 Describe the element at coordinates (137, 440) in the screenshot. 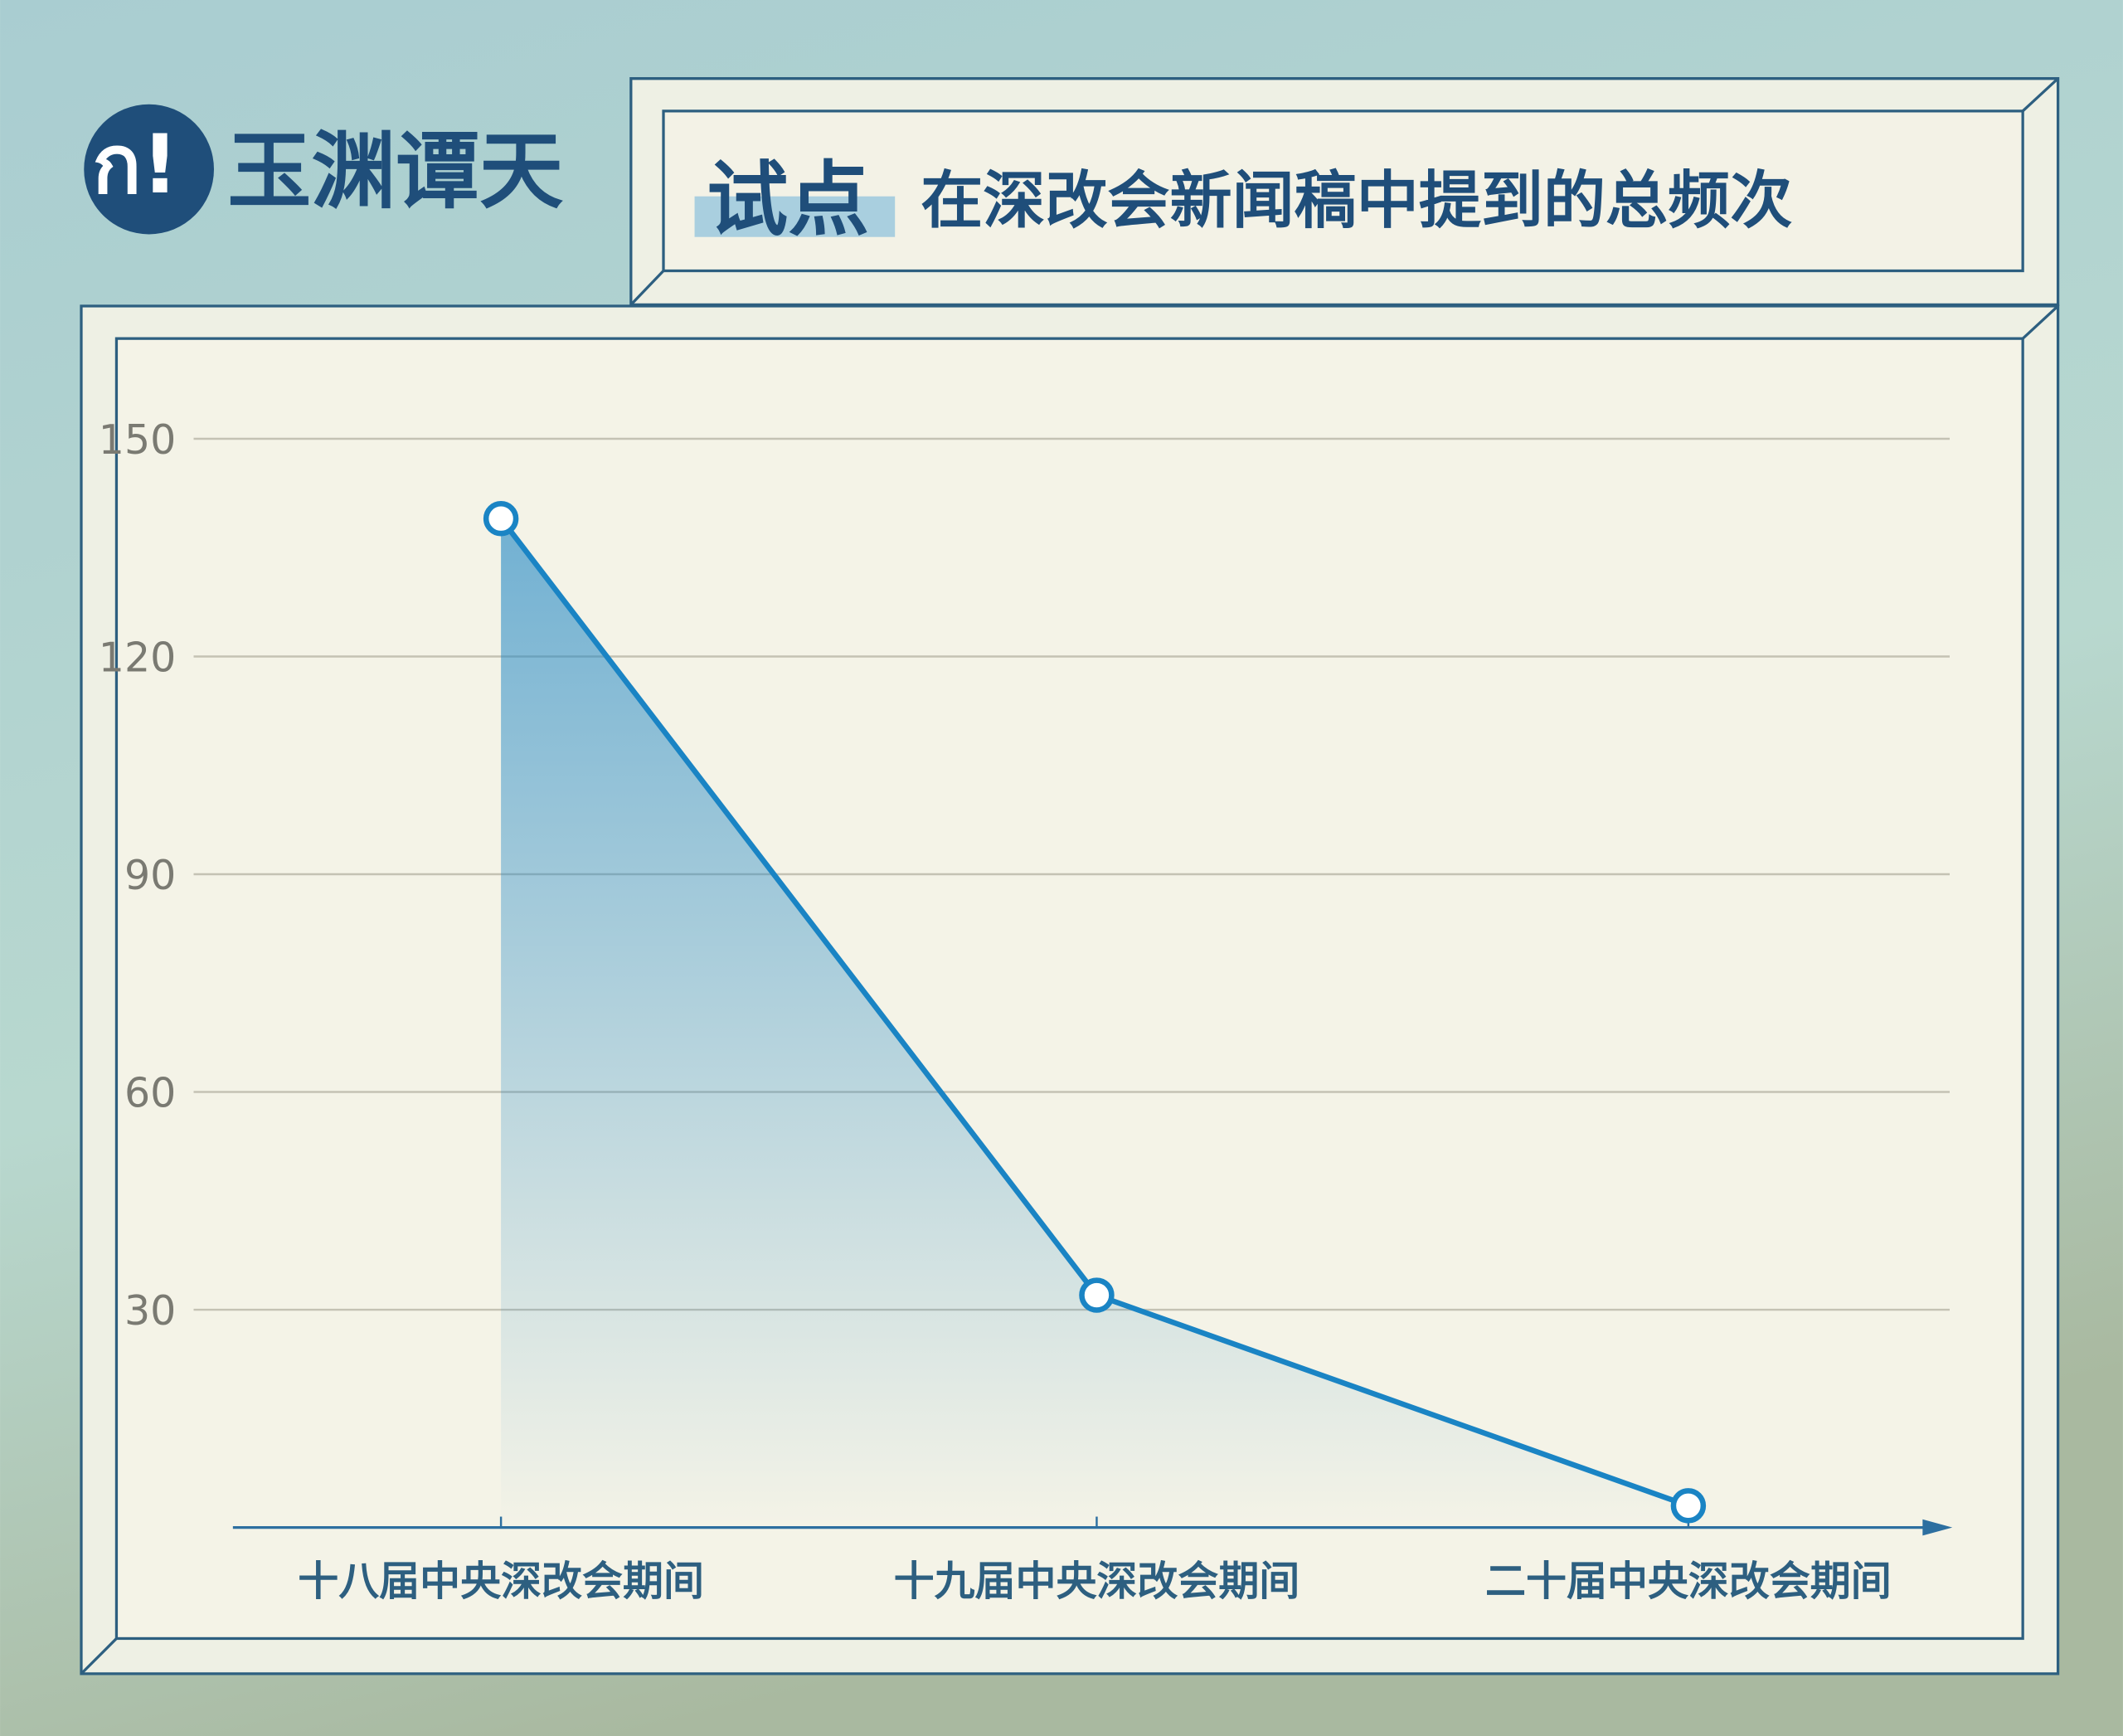

I see `y-tick-label: 150` at that location.